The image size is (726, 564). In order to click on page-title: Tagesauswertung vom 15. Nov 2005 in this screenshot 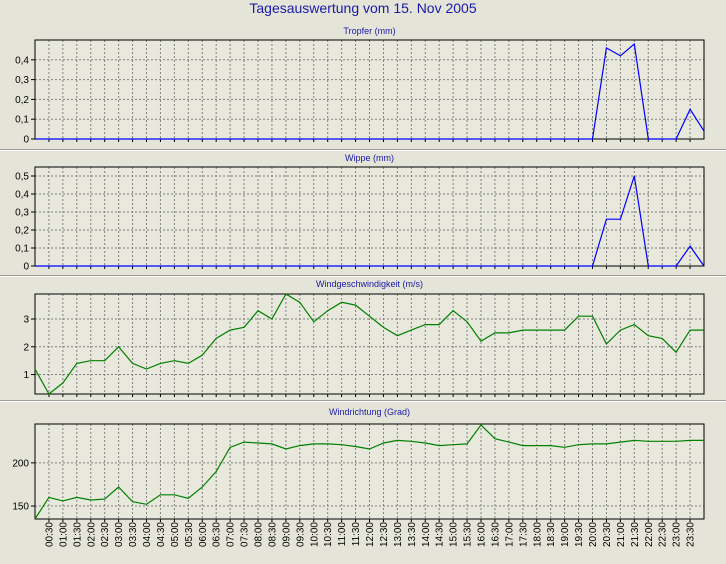, I will do `click(363, 8)`.